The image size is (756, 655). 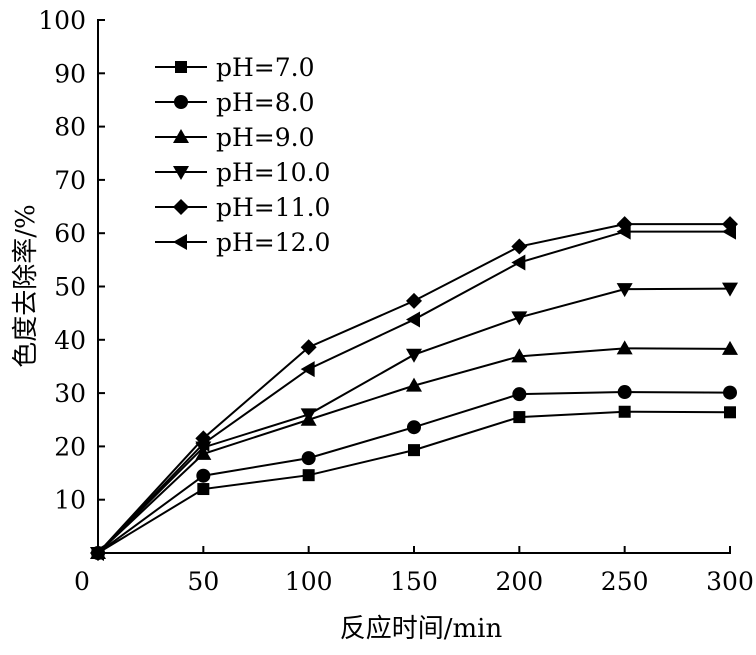 I want to click on legend-entry: pH=12.0, so click(x=242, y=242).